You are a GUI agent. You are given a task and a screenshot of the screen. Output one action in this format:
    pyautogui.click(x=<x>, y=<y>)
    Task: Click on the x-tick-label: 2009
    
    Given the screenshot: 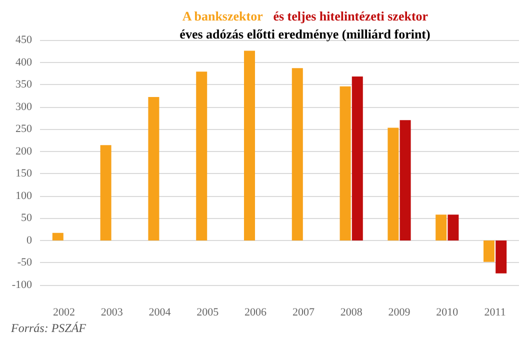 What is the action you would take?
    pyautogui.click(x=399, y=312)
    